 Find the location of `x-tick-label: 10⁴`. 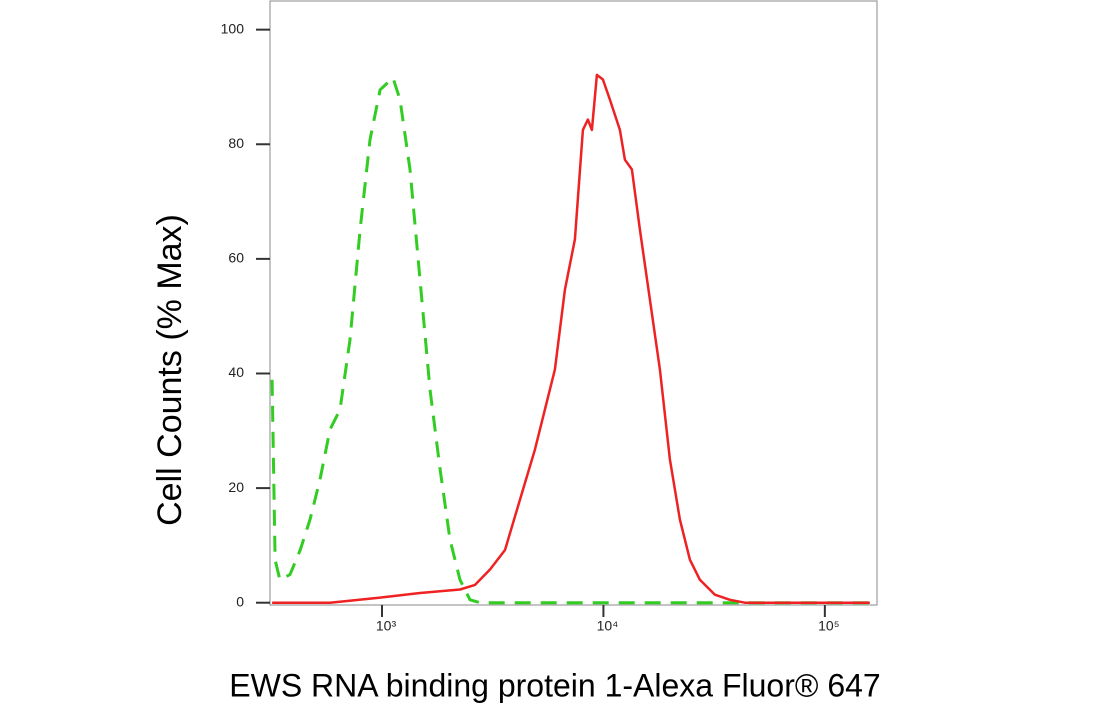

x-tick-label: 10⁴ is located at coordinates (608, 626).